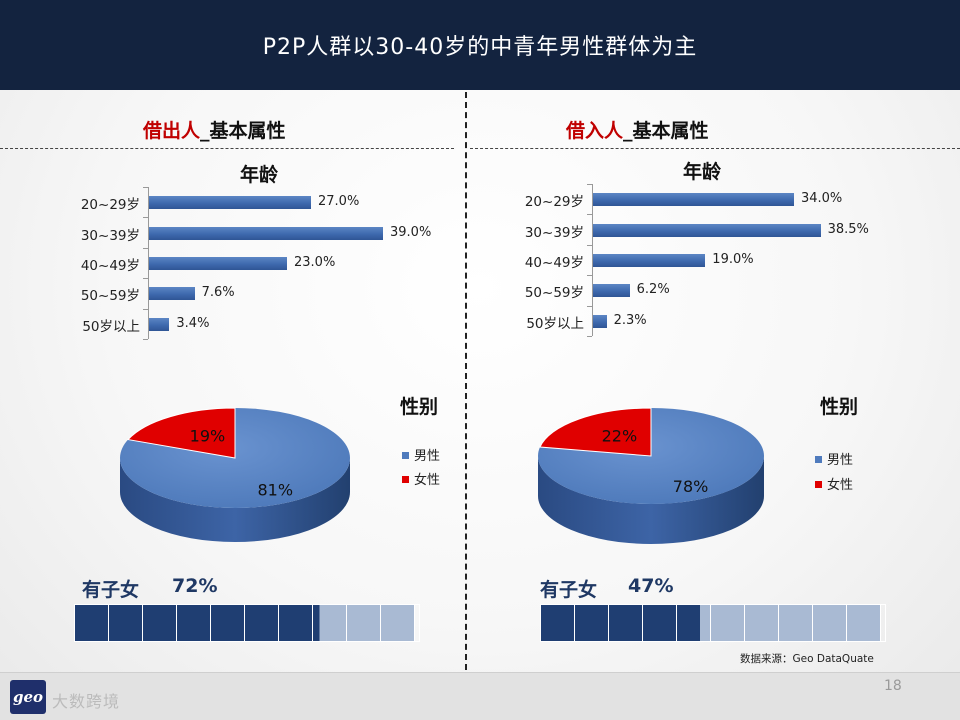 Image resolution: width=960 pixels, height=720 pixels. I want to click on left-panel-title-red: 借出人, so click(172, 131).